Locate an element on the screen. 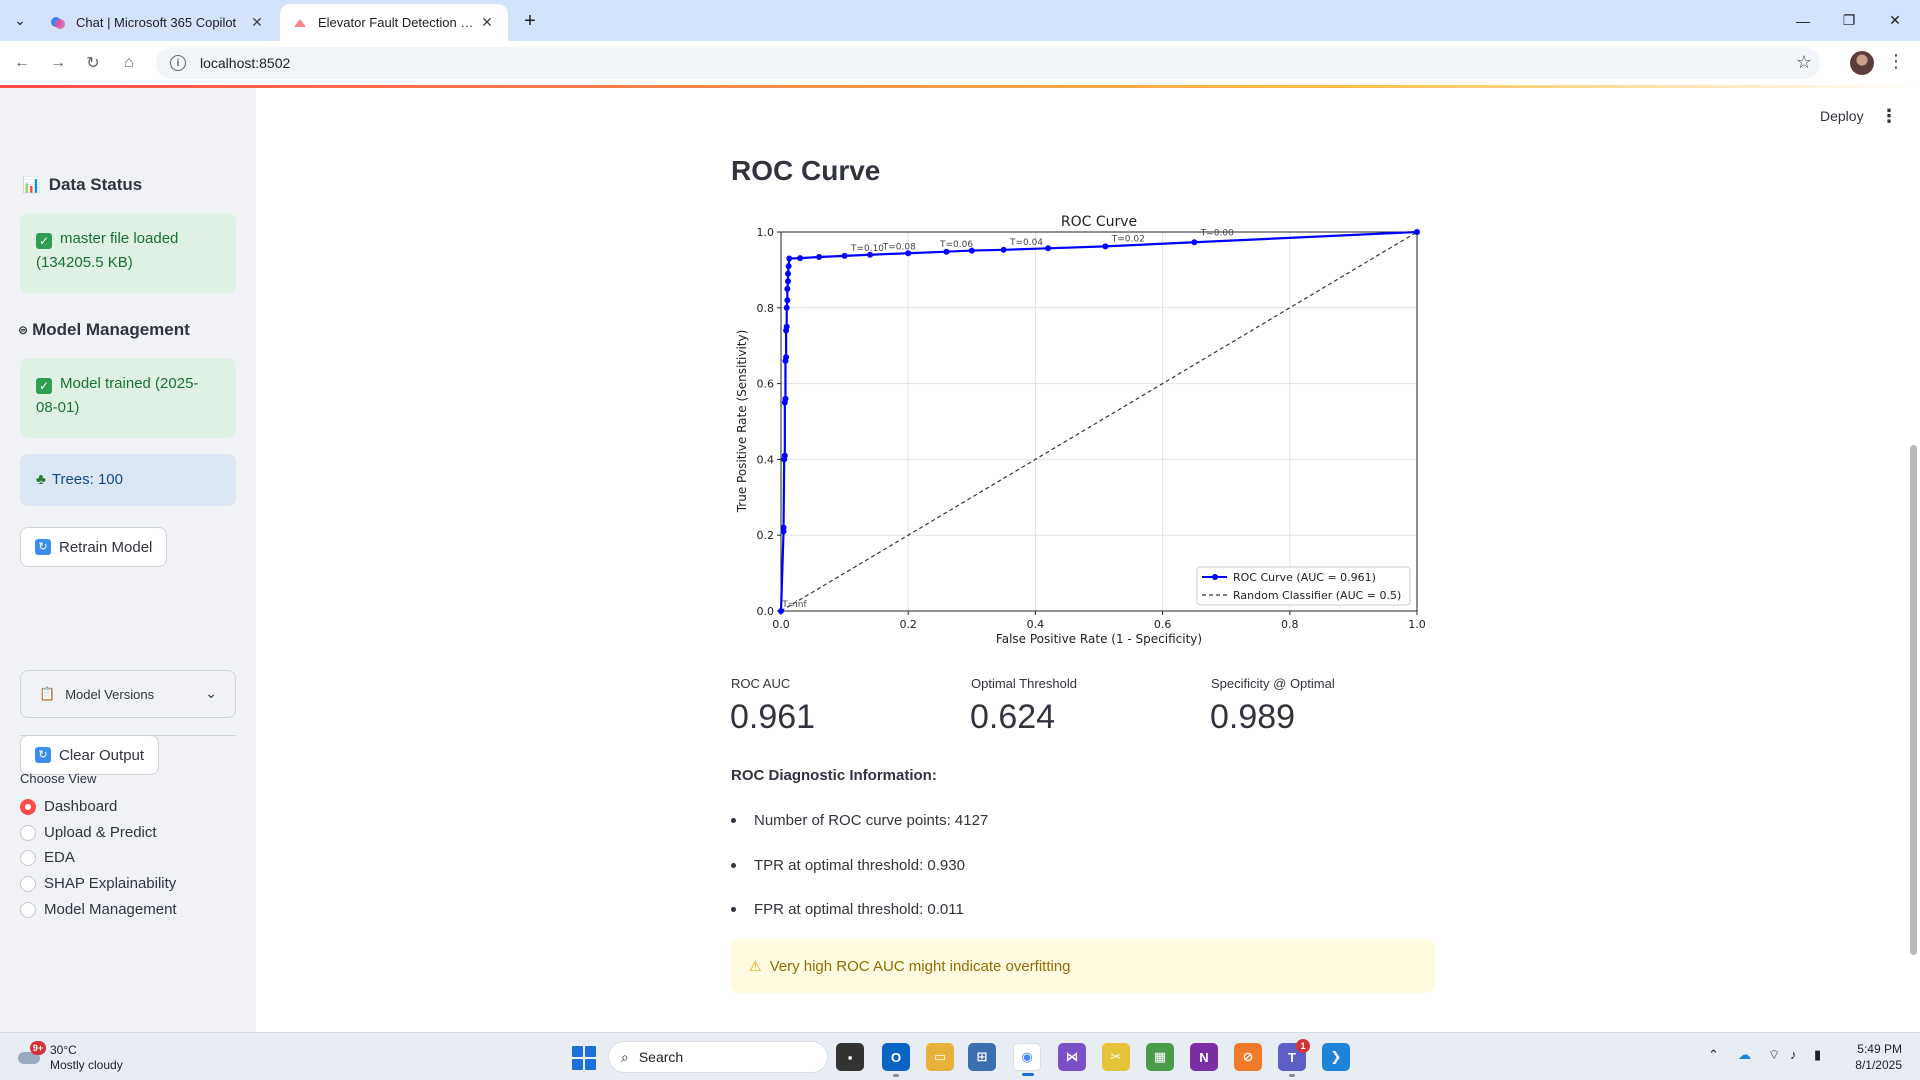  refresh-icon: ↻ is located at coordinates (43, 547).